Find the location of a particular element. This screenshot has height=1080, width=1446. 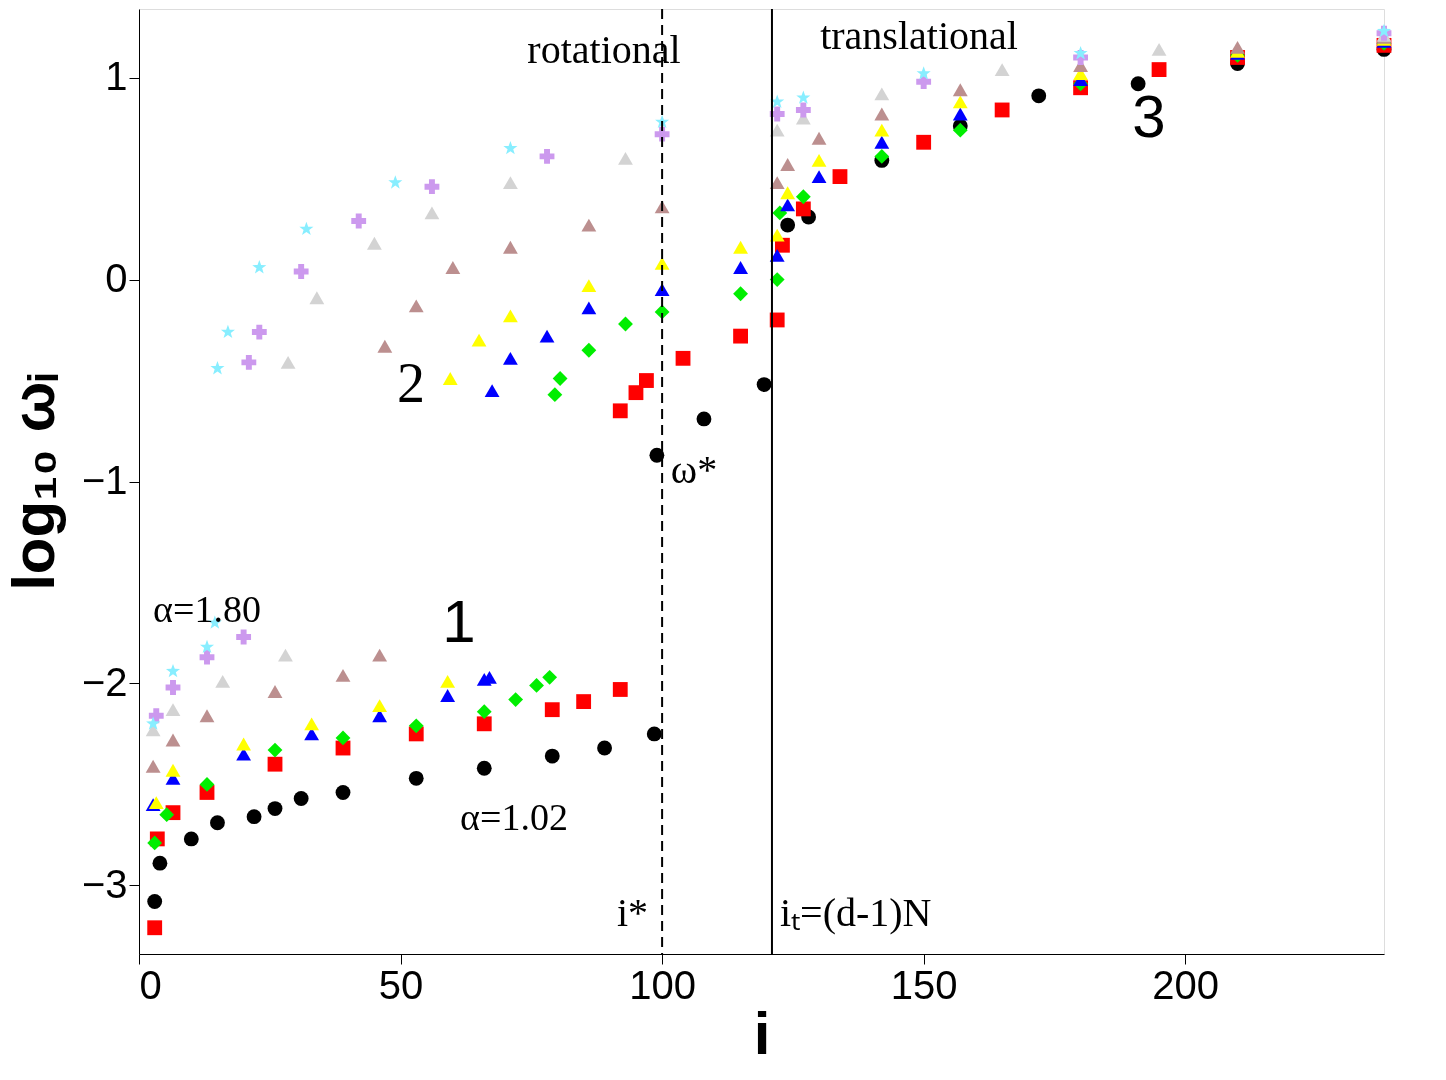

y-tick-label: 0 is located at coordinates (116, 278).